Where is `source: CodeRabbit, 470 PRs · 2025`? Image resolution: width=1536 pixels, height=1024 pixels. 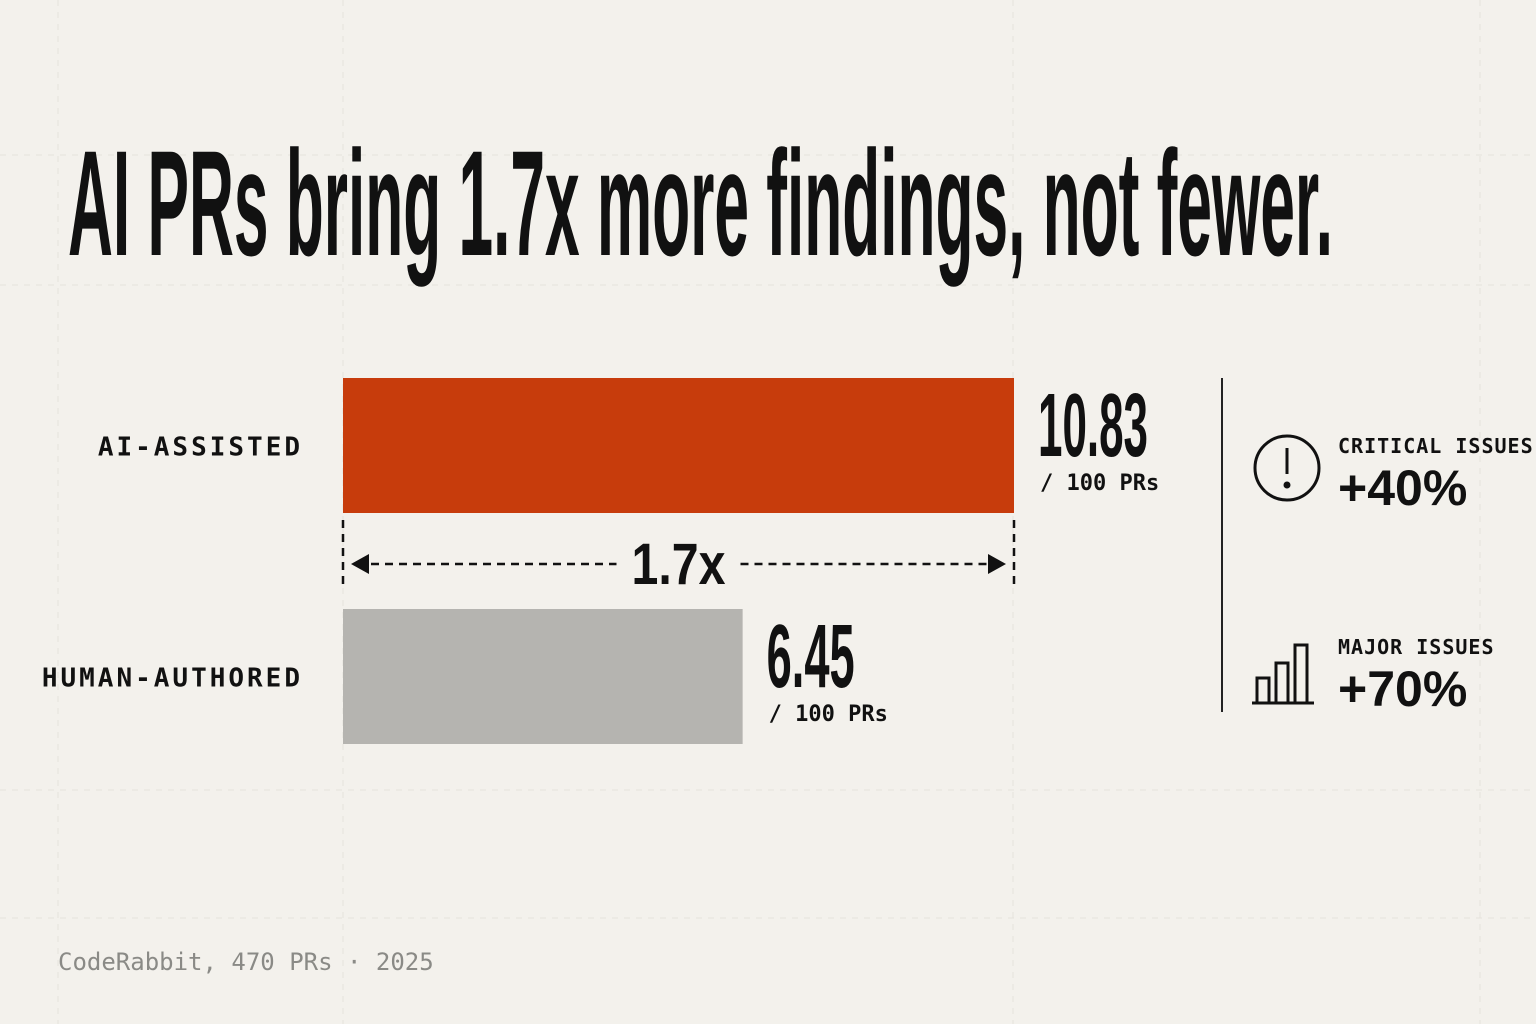 source: CodeRabbit, 470 PRs · 2025 is located at coordinates (246, 962).